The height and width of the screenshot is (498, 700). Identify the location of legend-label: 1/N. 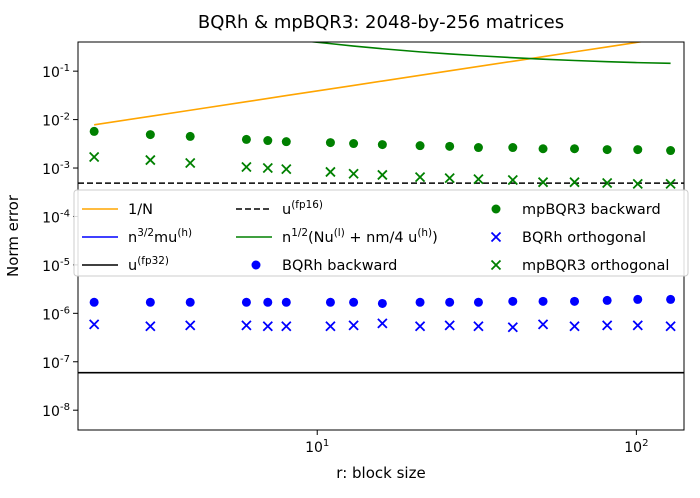
(140, 210).